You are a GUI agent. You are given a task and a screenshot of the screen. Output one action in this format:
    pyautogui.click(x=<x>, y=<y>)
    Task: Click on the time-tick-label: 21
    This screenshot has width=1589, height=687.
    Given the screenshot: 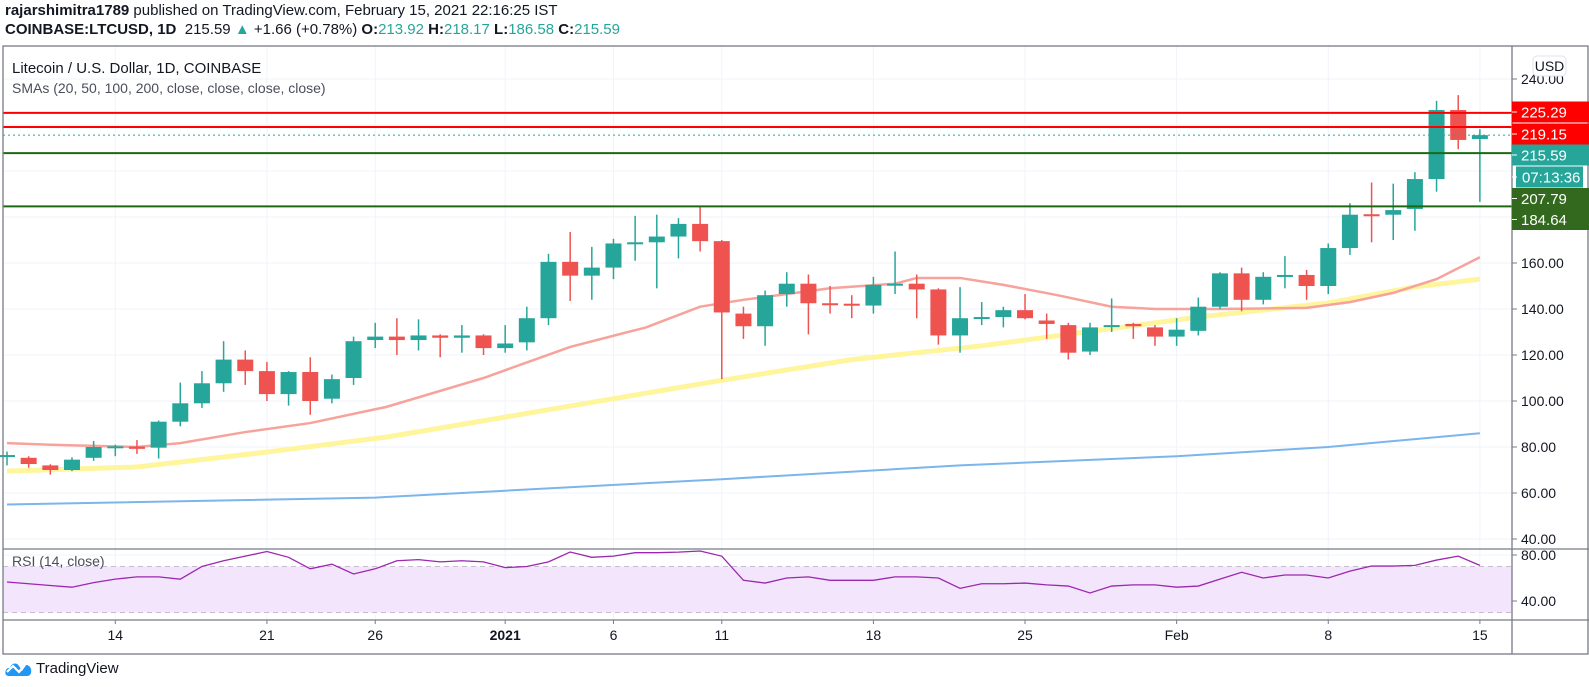 What is the action you would take?
    pyautogui.click(x=267, y=635)
    